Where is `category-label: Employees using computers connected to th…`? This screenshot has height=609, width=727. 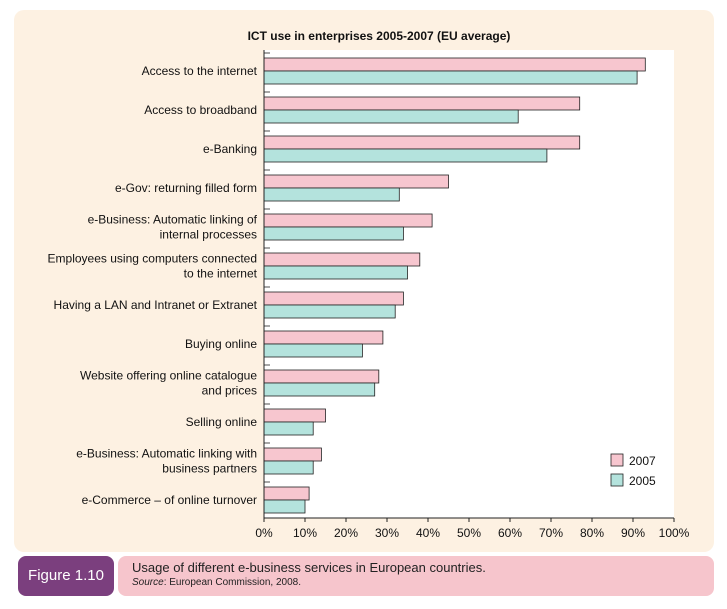 category-label: Employees using computers connected to th… is located at coordinates (153, 266).